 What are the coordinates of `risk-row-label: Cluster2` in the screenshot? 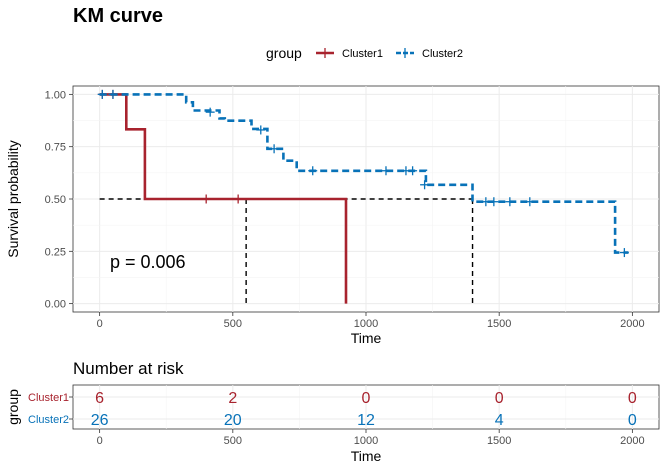 It's located at (48, 420).